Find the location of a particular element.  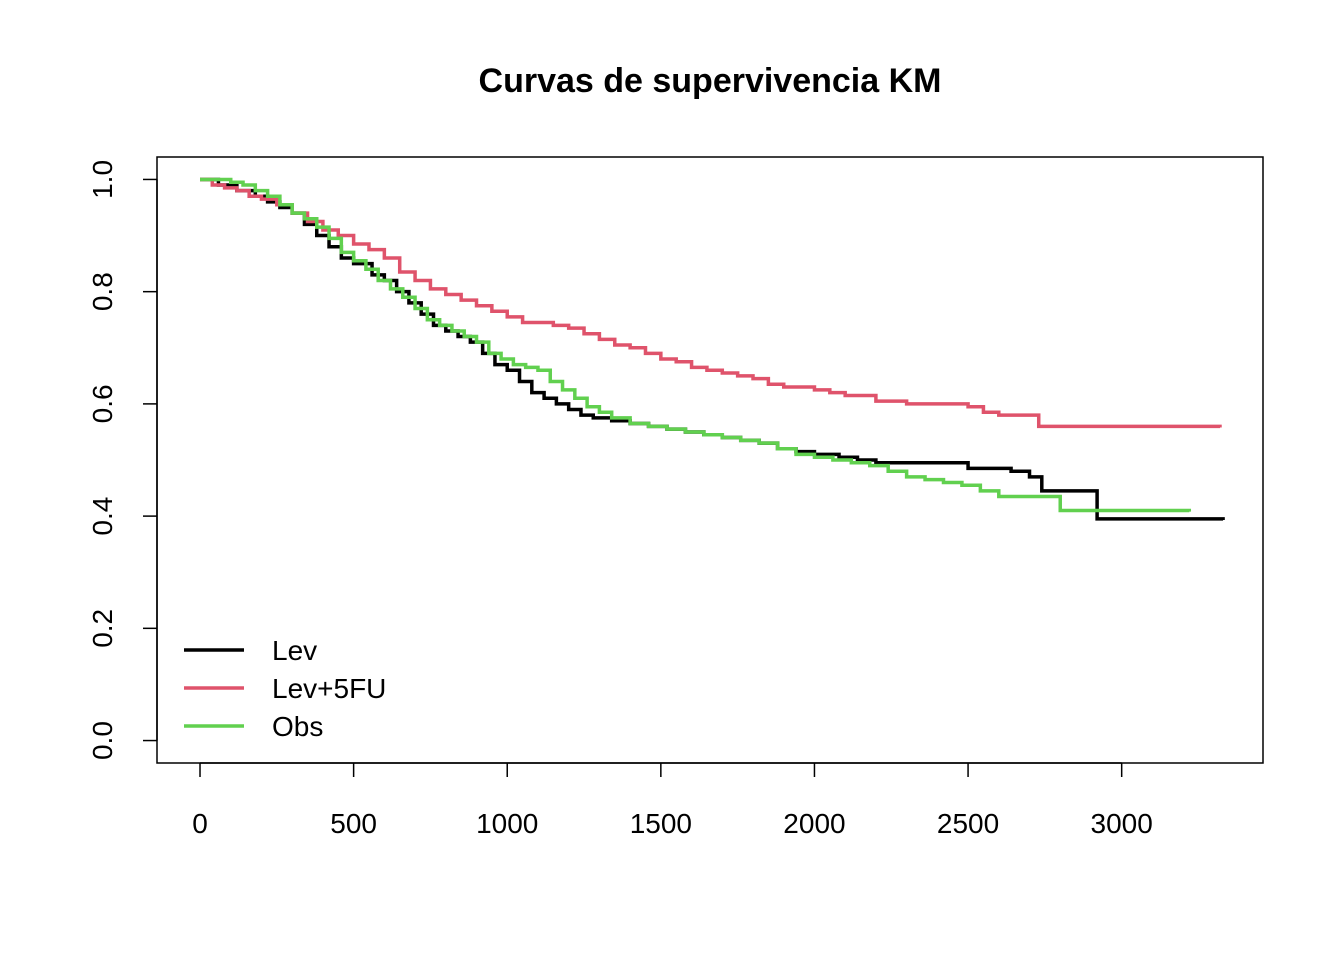

x-tick-label: 500 is located at coordinates (353, 823).